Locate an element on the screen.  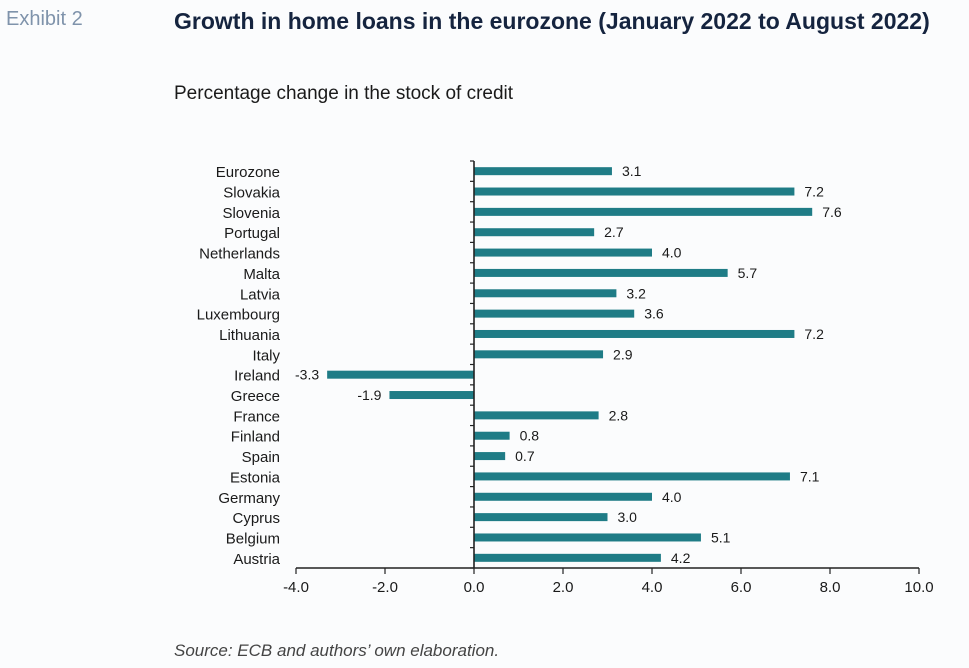
category-label: Belgium is located at coordinates (253, 538).